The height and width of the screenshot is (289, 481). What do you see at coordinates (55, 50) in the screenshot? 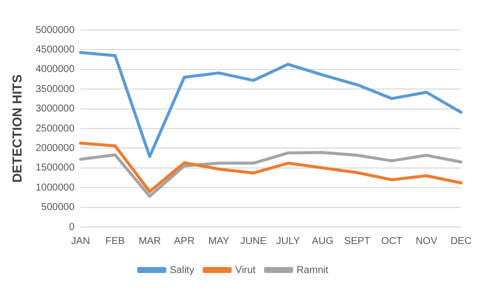
I see `y-tick-label: 4500000` at bounding box center [55, 50].